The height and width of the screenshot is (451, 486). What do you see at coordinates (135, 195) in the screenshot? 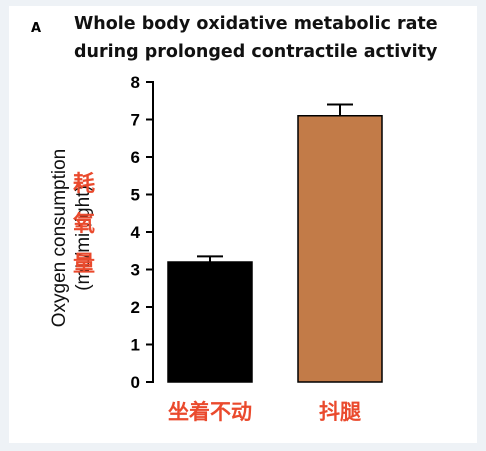
I see `y-tick-label: 5` at bounding box center [135, 195].